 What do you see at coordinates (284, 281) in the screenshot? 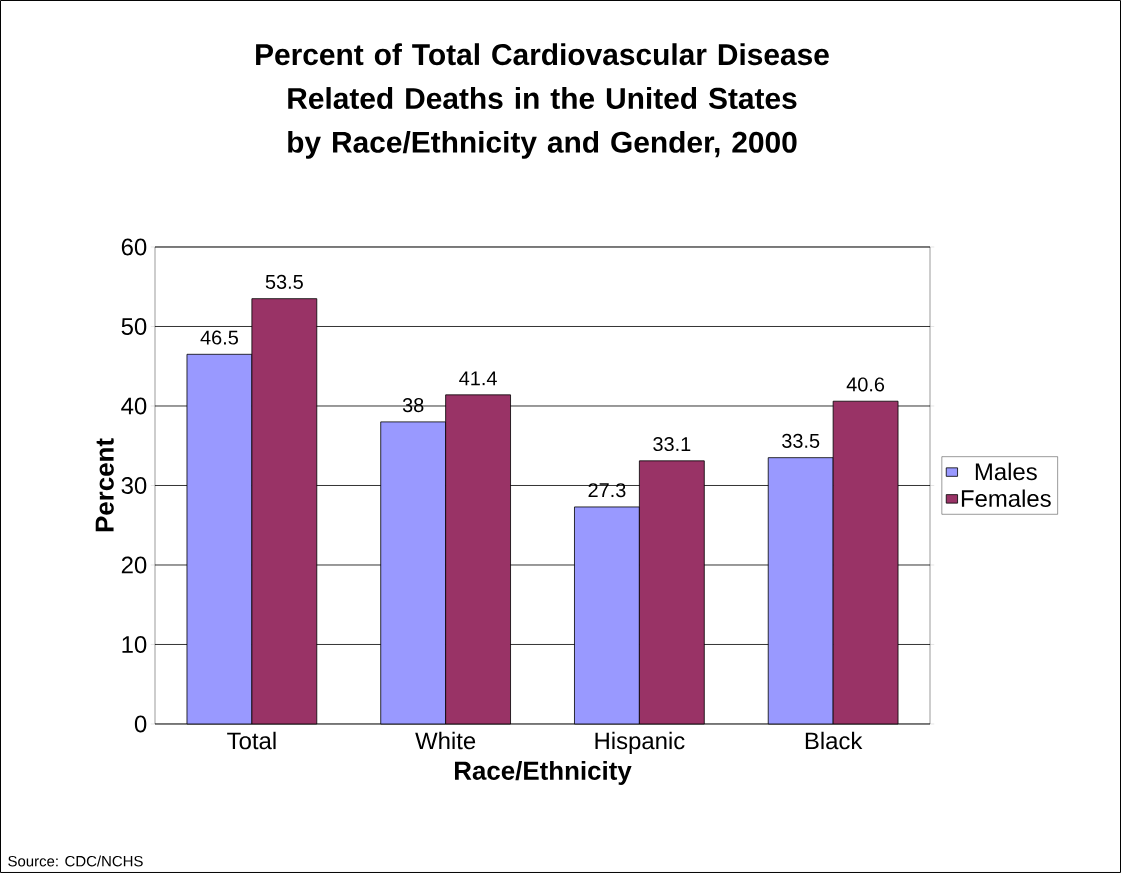
I see `data-label: 53.5` at bounding box center [284, 281].